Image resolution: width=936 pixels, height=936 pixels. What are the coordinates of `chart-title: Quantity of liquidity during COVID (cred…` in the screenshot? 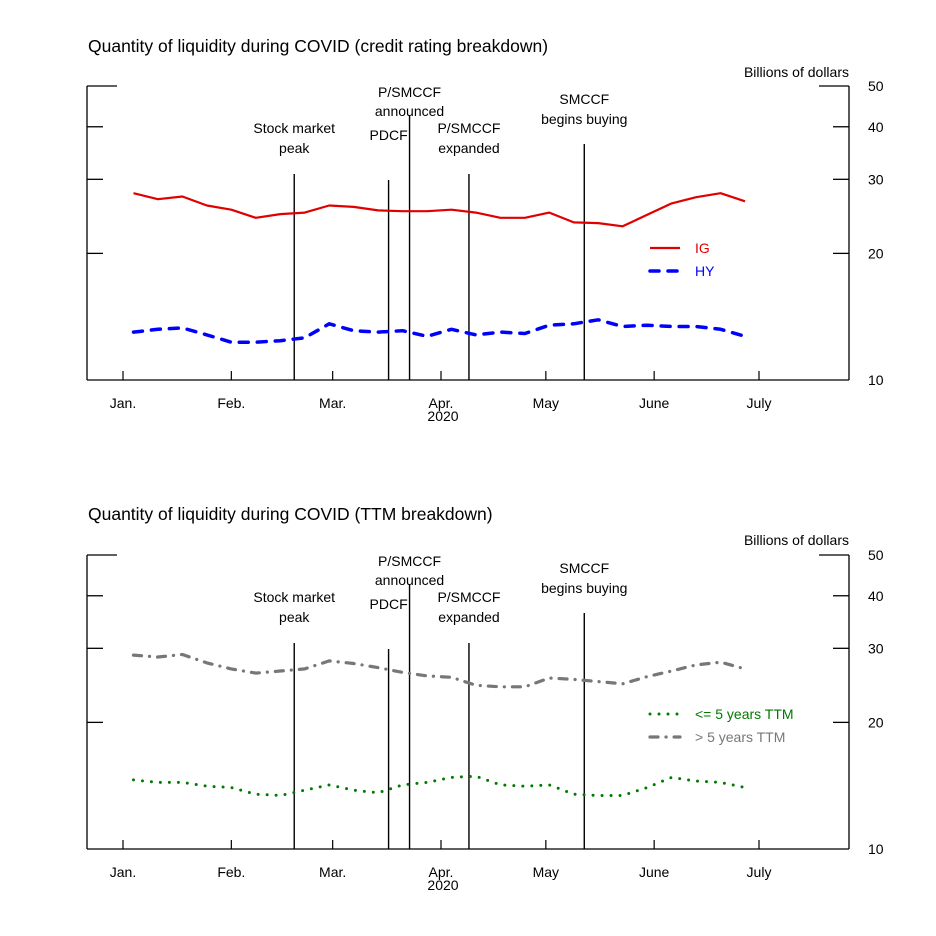 It's located at (318, 46).